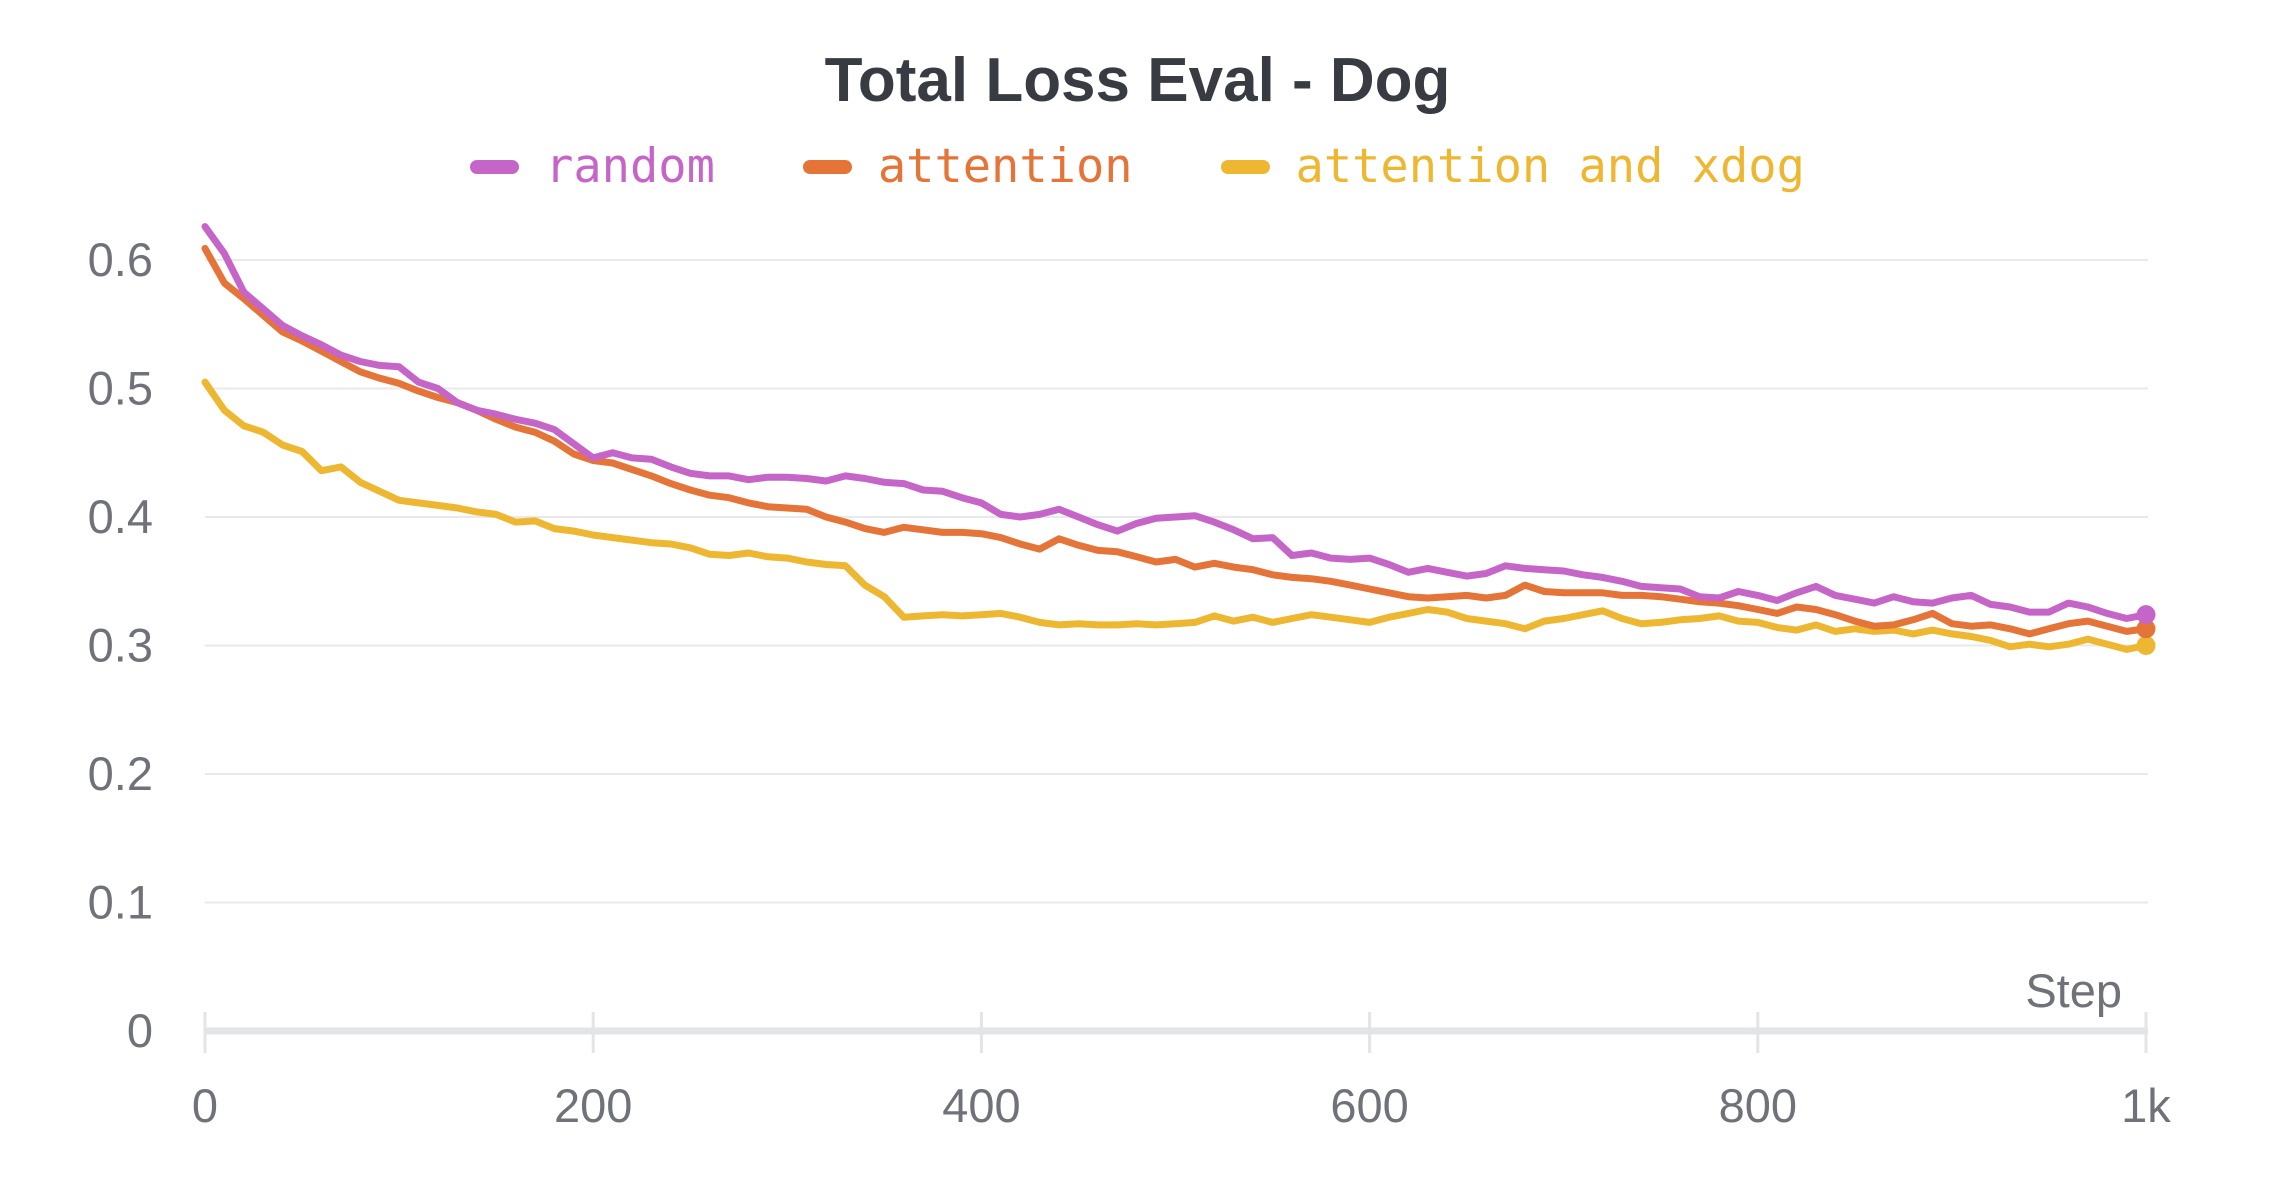 Image resolution: width=2275 pixels, height=1195 pixels. What do you see at coordinates (2146, 615) in the screenshot?
I see `series-endpoint-random` at bounding box center [2146, 615].